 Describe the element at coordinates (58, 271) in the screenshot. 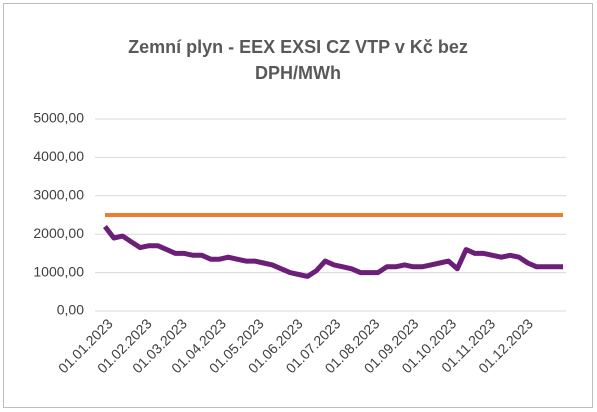

I see `y-tick-label: 1000,00` at that location.